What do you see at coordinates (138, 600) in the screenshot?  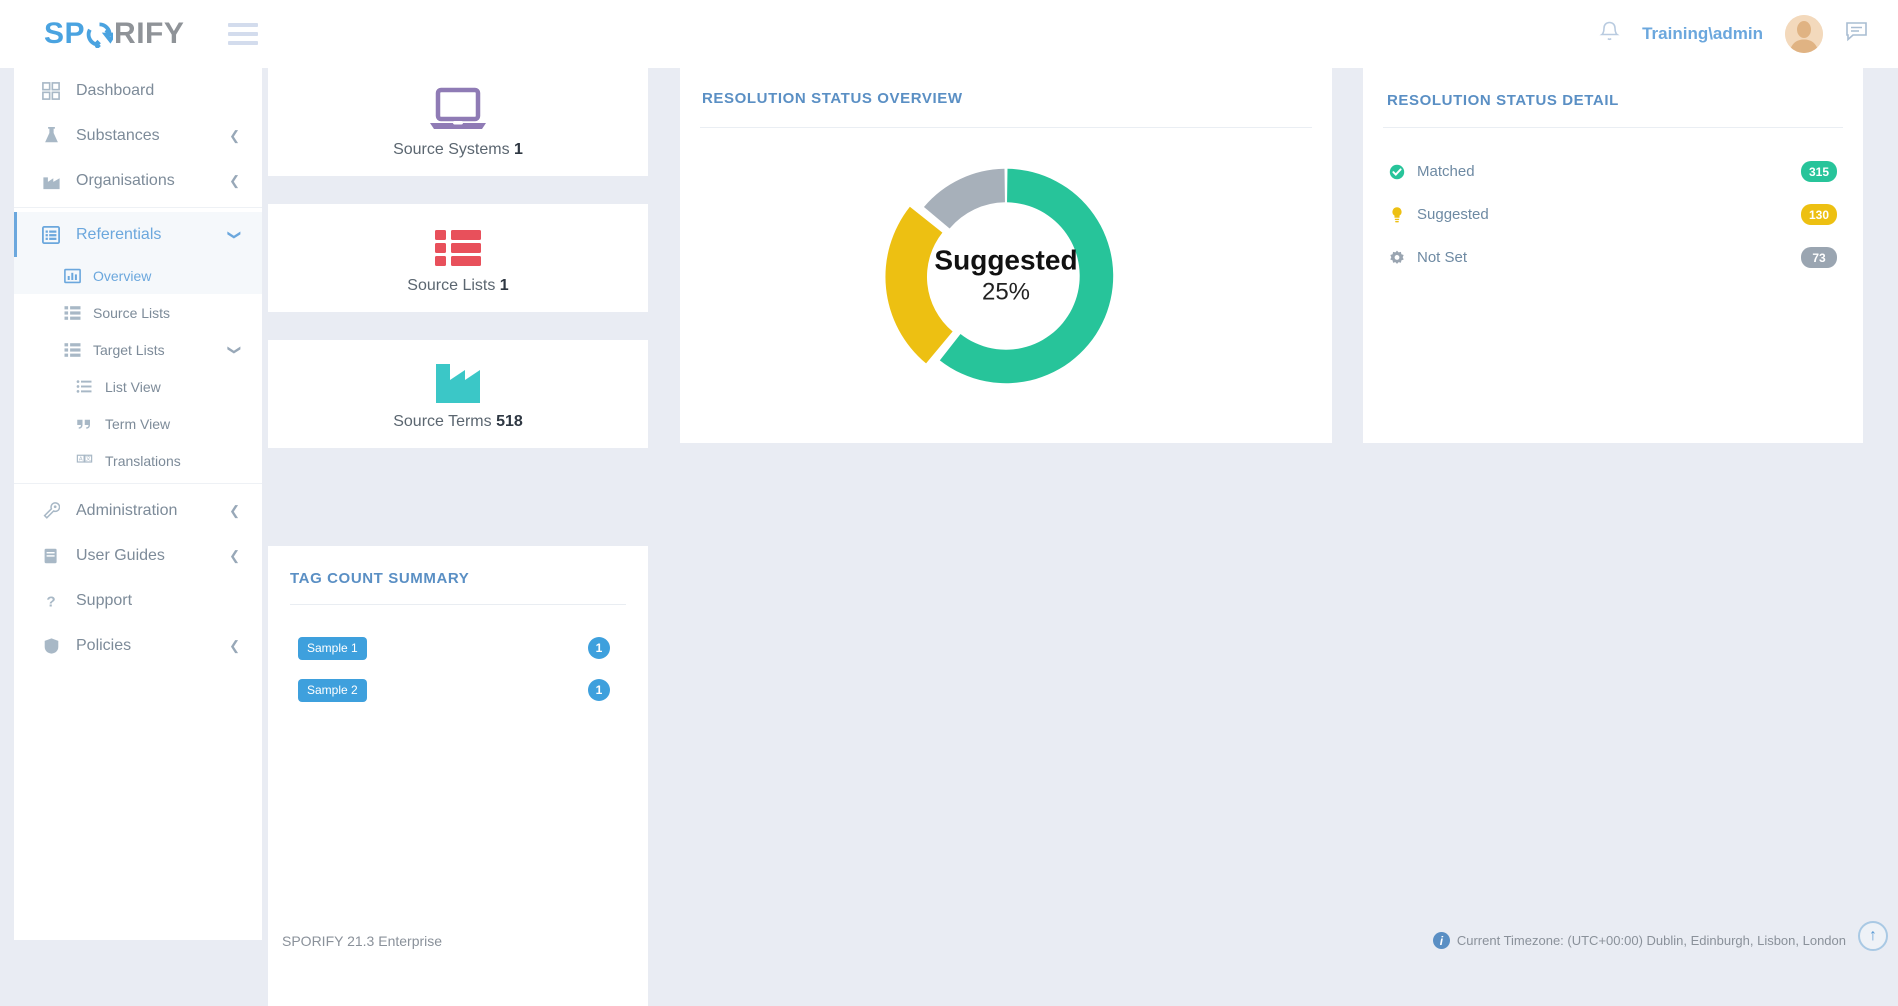 I see `sidebar-item-support: ? Support` at bounding box center [138, 600].